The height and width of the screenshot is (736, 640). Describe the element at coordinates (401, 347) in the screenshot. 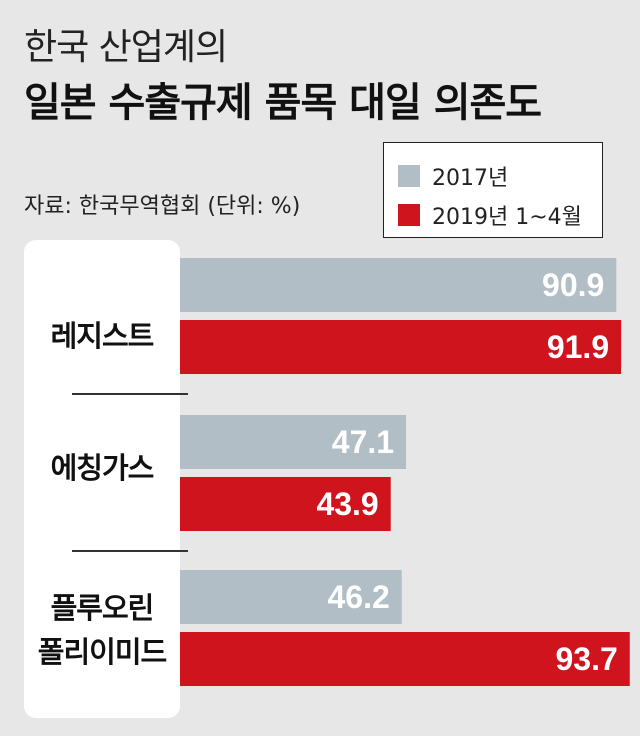

I see `bar-resist-2019` at that location.